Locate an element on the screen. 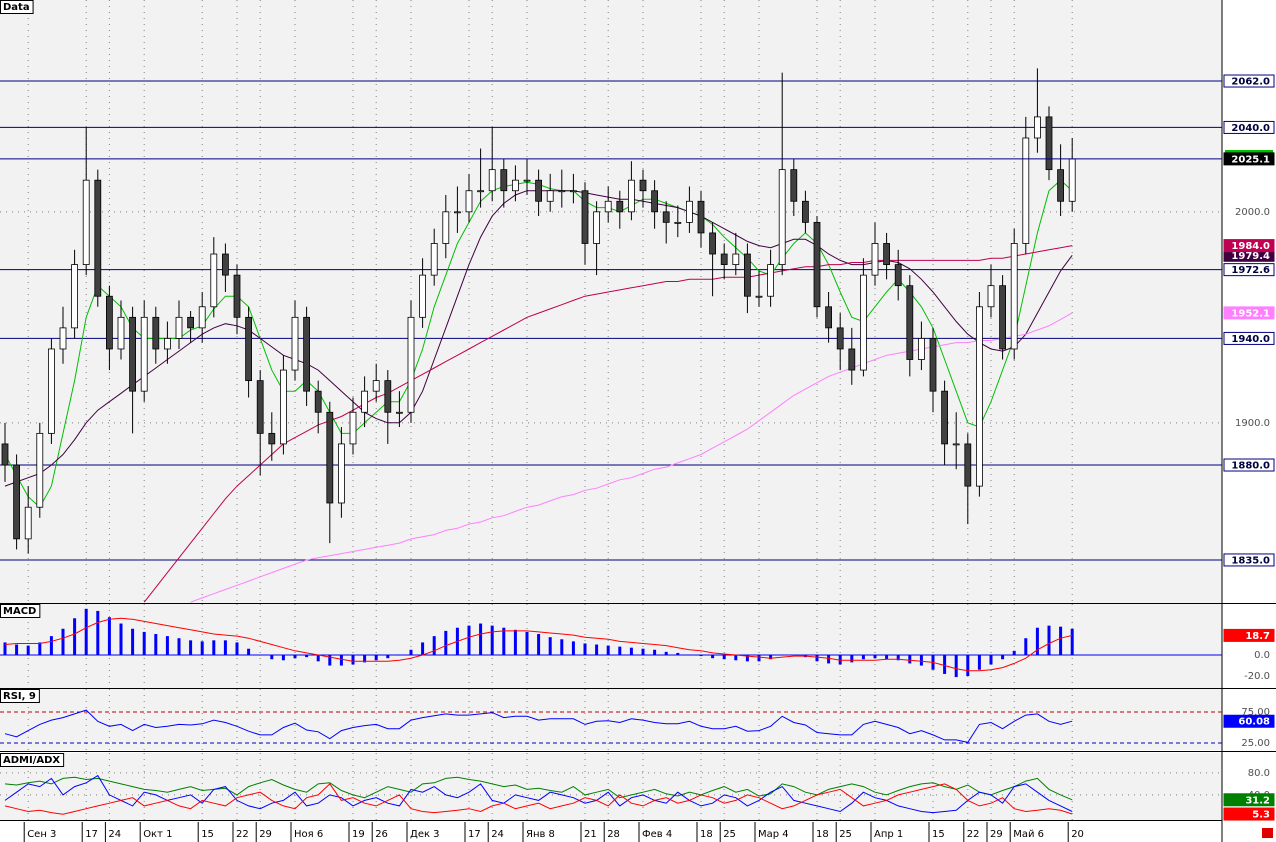 This screenshot has width=1276, height=842. y-tick-label: 80.0 is located at coordinates (1259, 773).